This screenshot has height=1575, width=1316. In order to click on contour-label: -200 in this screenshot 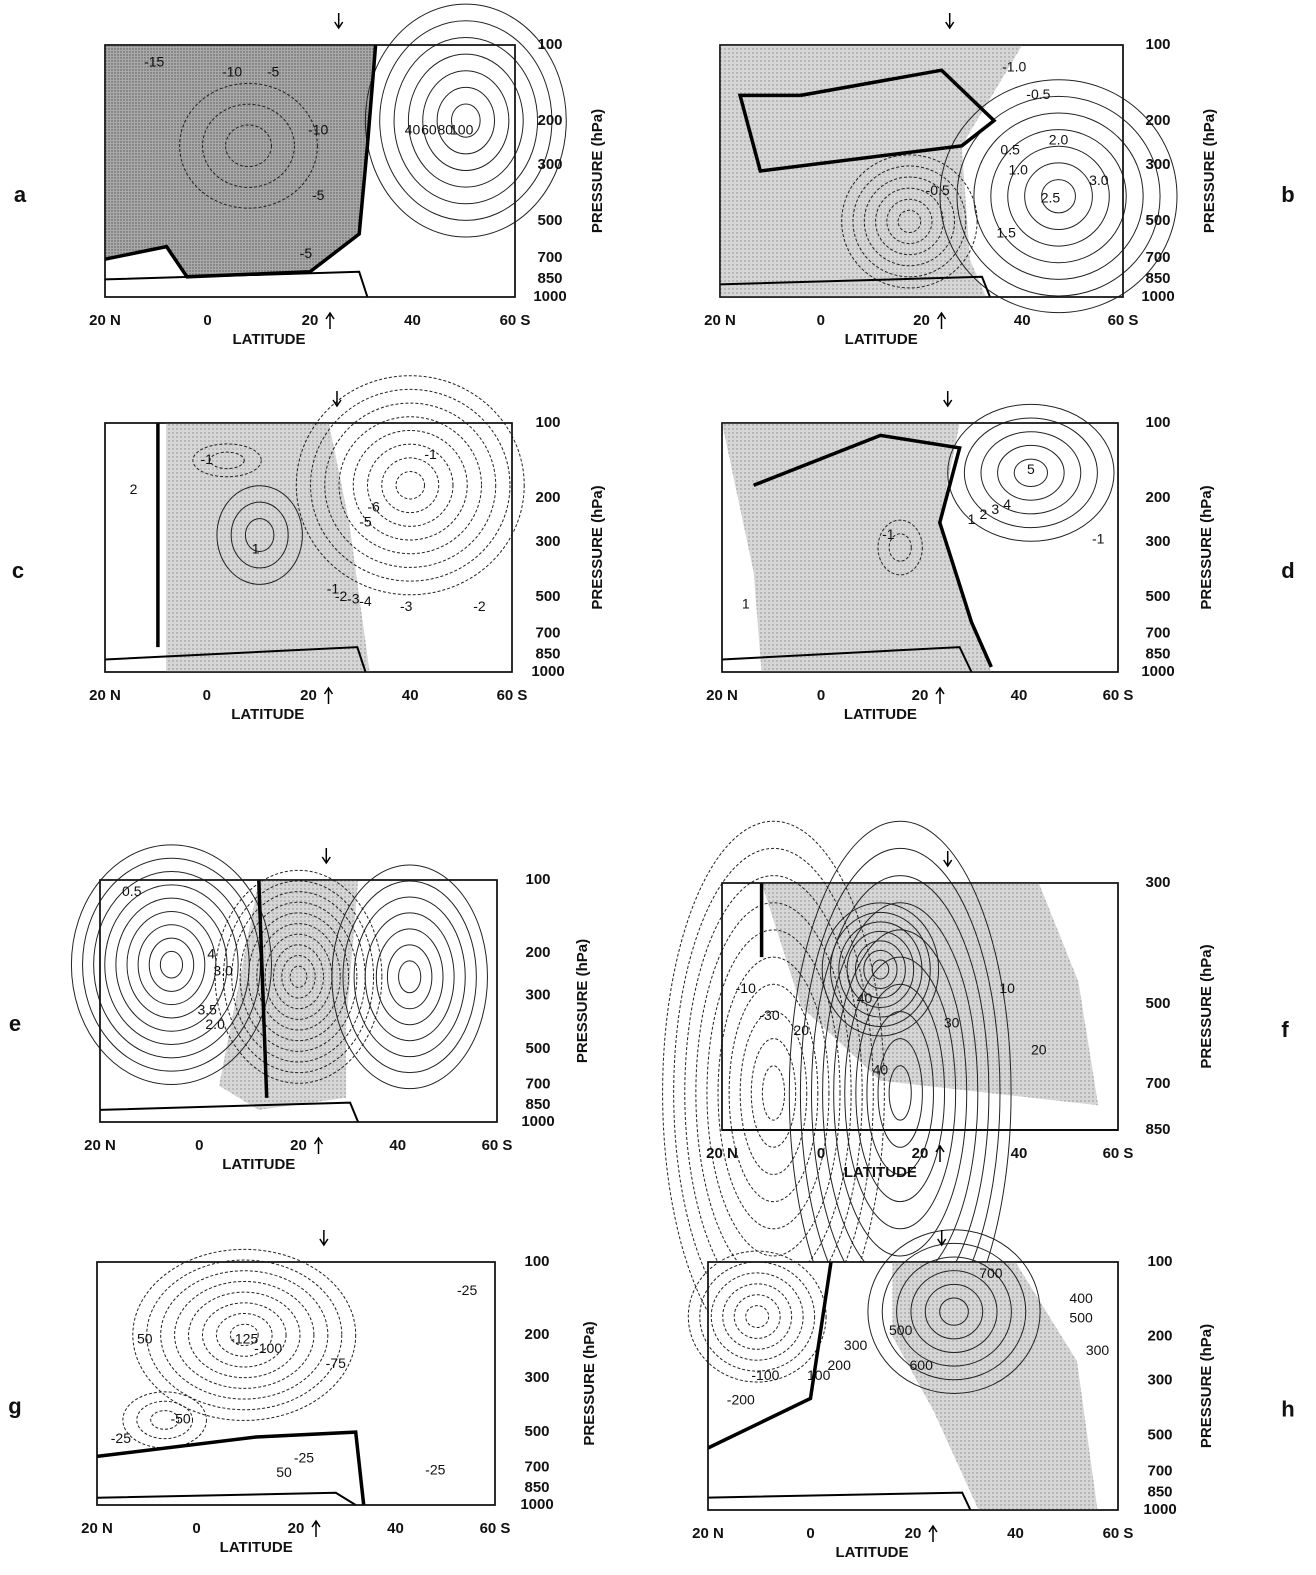, I will do `click(741, 1400)`.